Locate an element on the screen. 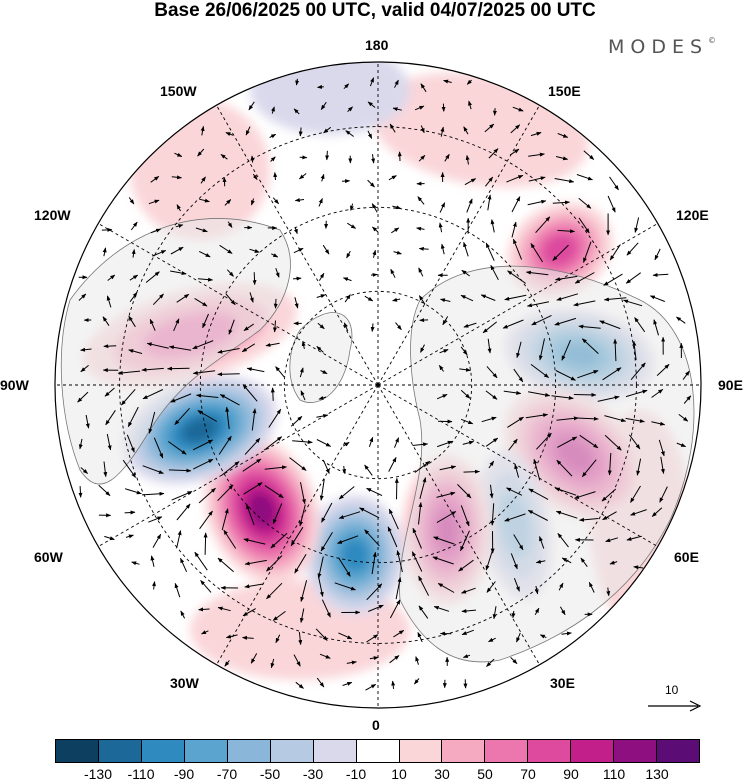  lon-label-60e: 60E is located at coordinates (686, 557).